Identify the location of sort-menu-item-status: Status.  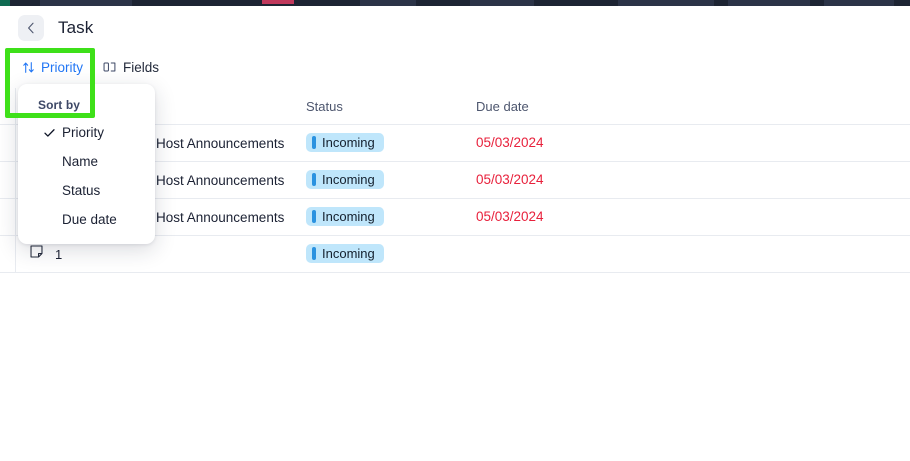
(86, 190).